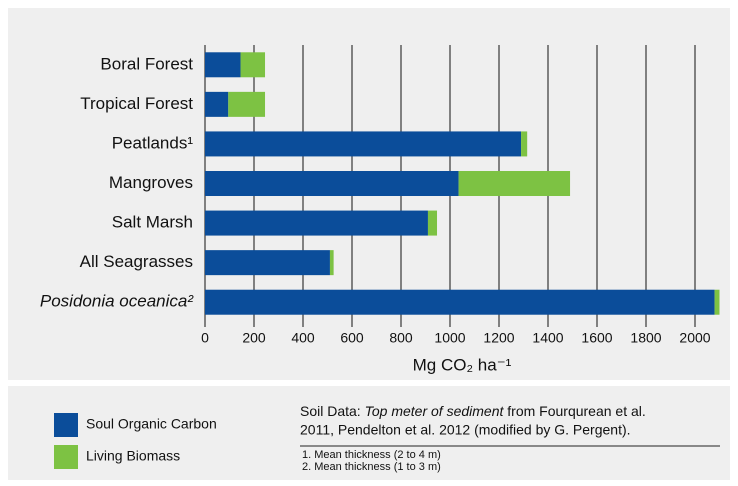  I want to click on x-tick-label: 200, so click(254, 338).